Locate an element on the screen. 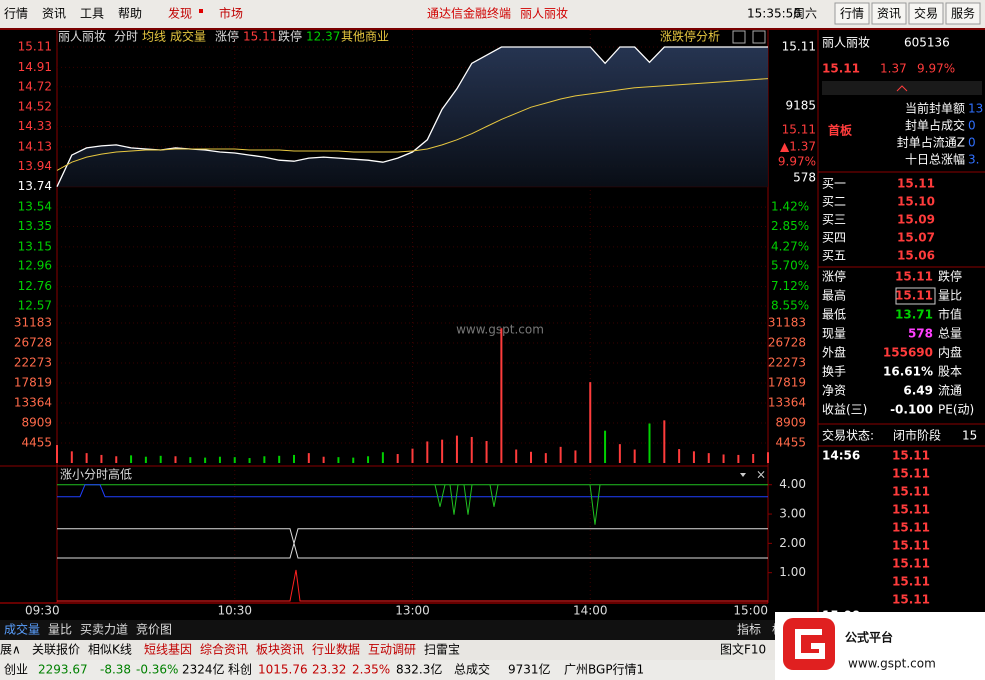  volume-tick-label: 31183 is located at coordinates (33, 323).